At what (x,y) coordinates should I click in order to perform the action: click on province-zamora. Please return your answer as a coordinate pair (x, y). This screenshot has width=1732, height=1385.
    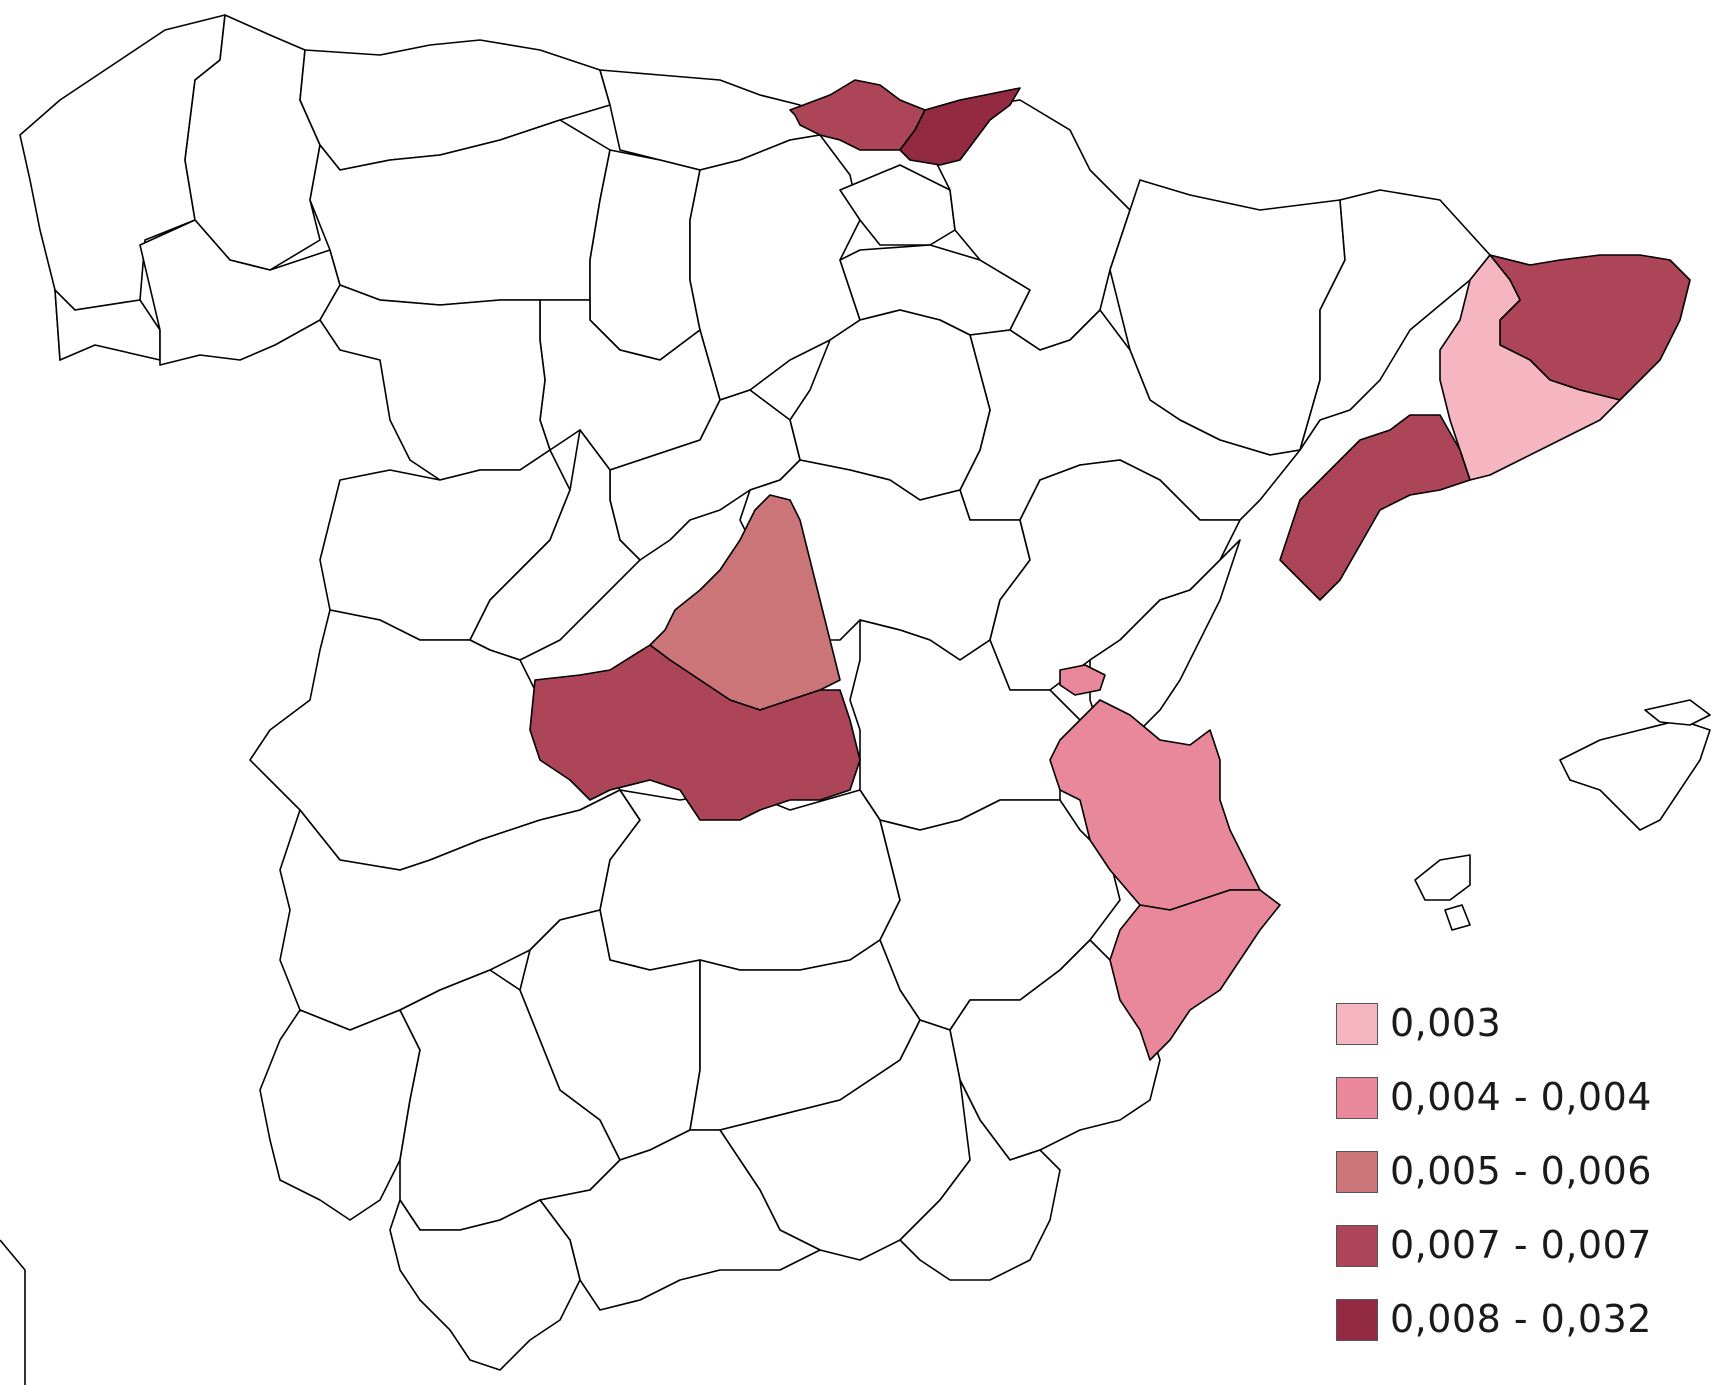
    Looking at the image, I should click on (435, 382).